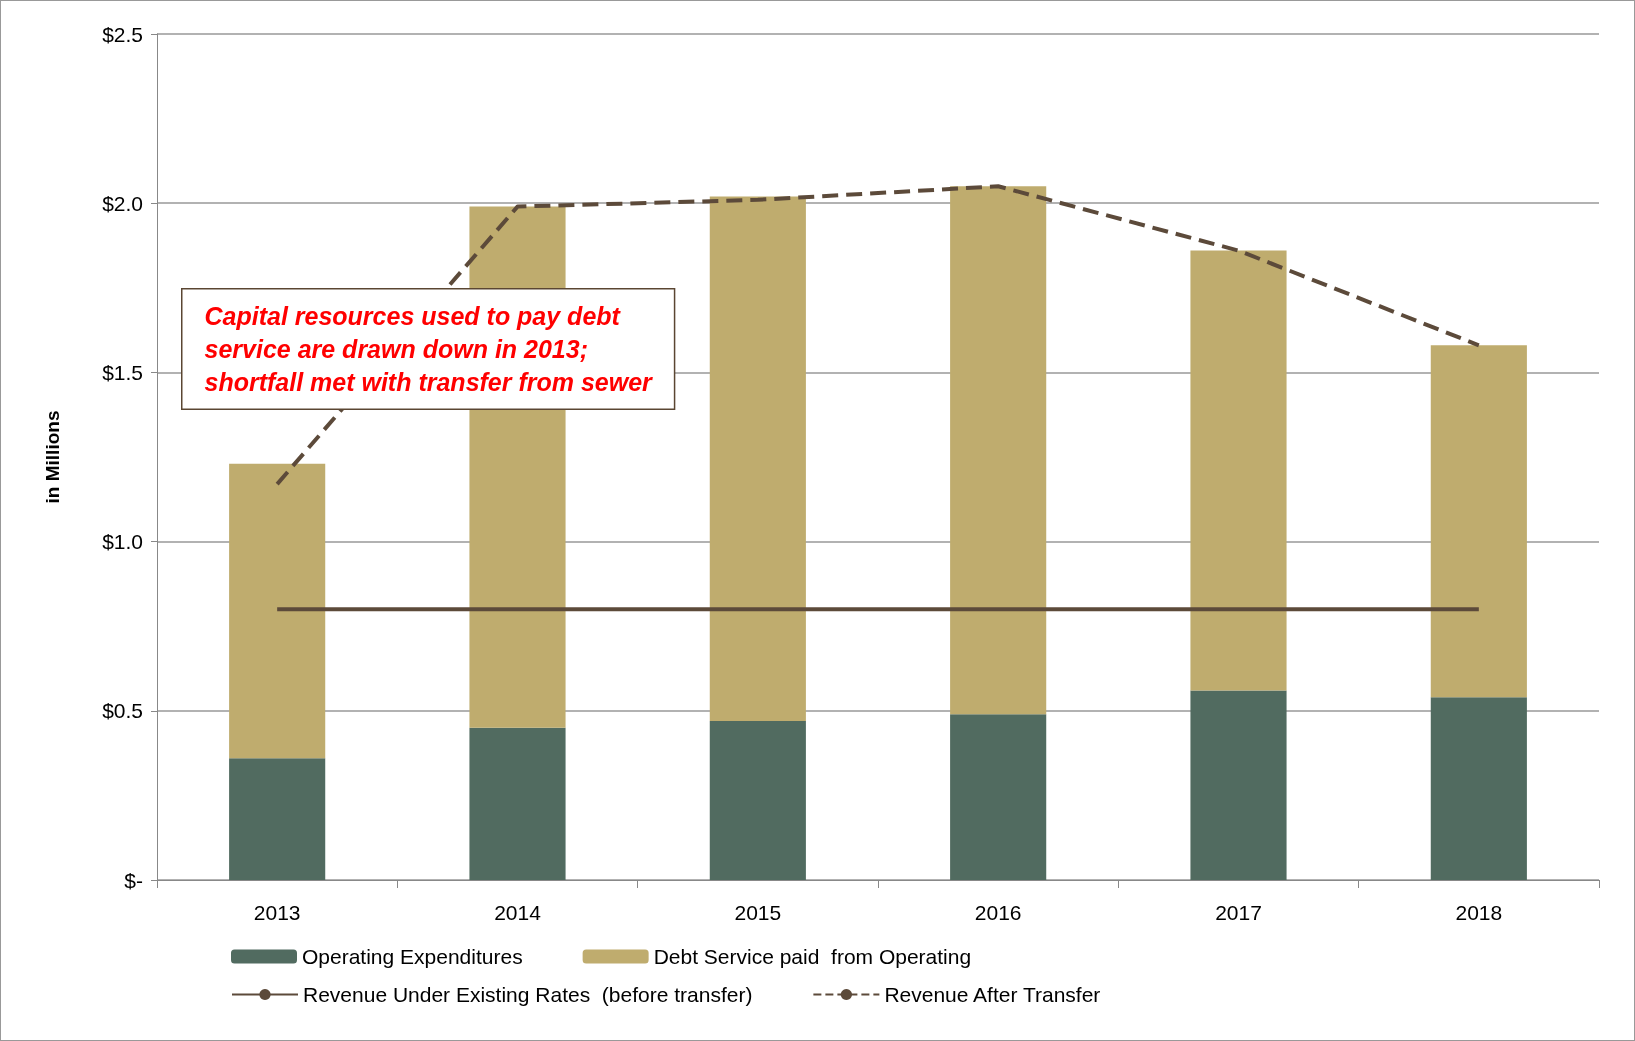 This screenshot has width=1635, height=1041. Describe the element at coordinates (1479, 912) in the screenshot. I see `x-tick-label: 2018` at that location.